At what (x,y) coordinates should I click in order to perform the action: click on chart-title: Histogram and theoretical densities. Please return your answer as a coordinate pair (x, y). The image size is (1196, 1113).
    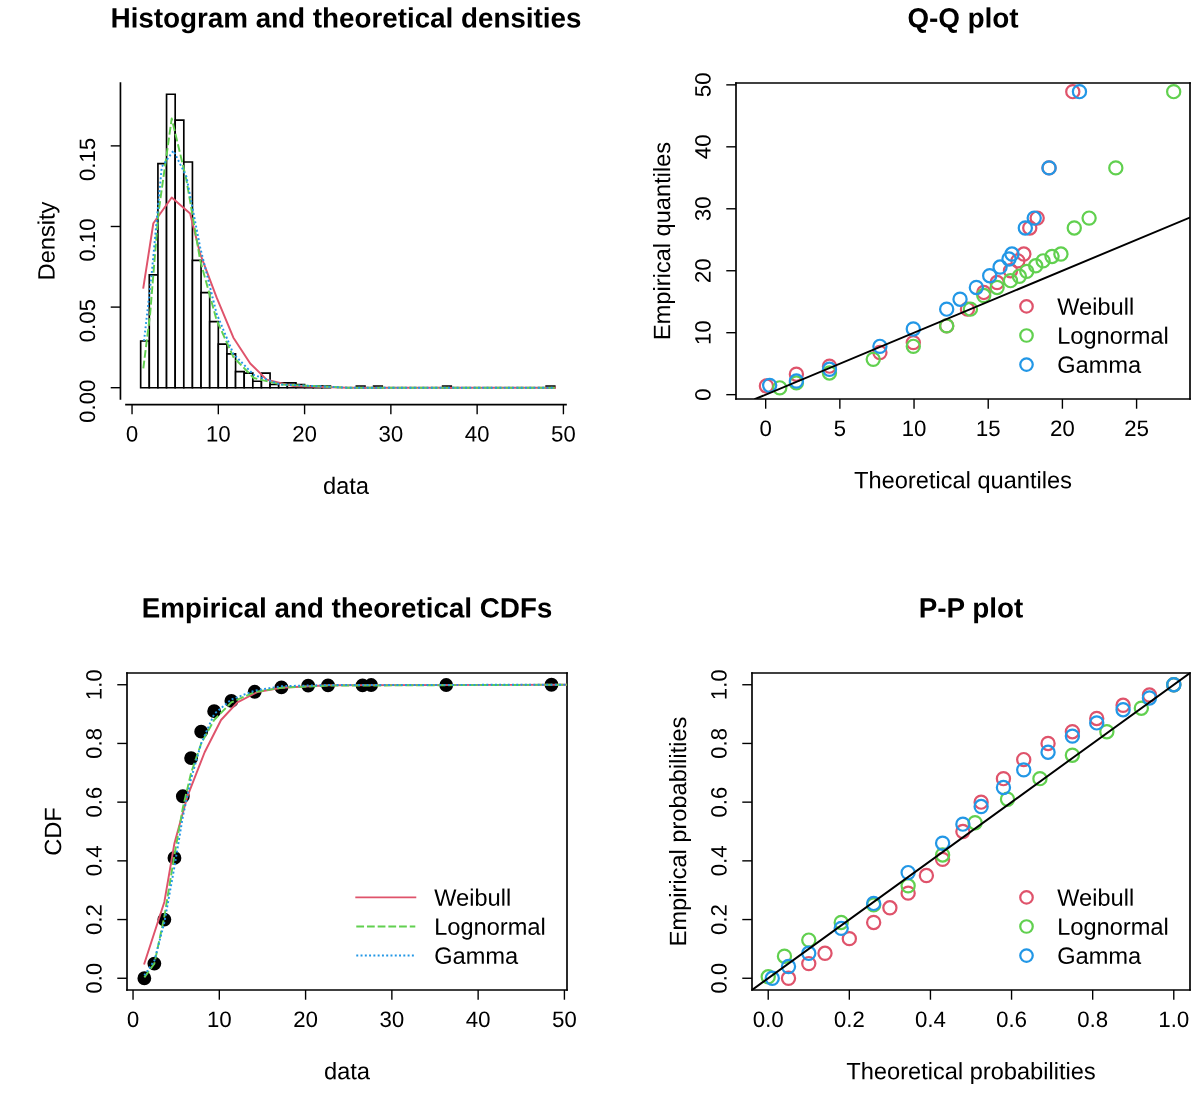
    Looking at the image, I should click on (346, 20).